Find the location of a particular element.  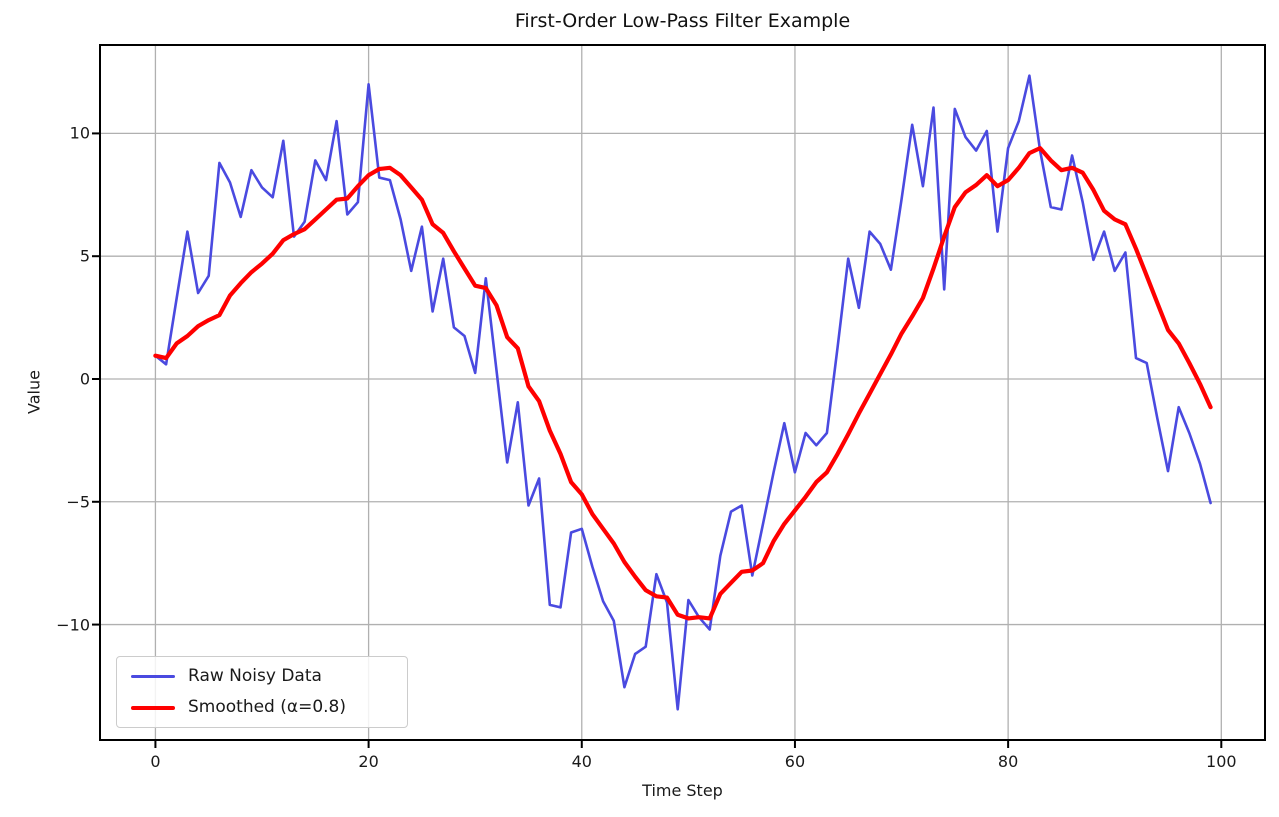

x-tick-label: 0 is located at coordinates (155, 761).